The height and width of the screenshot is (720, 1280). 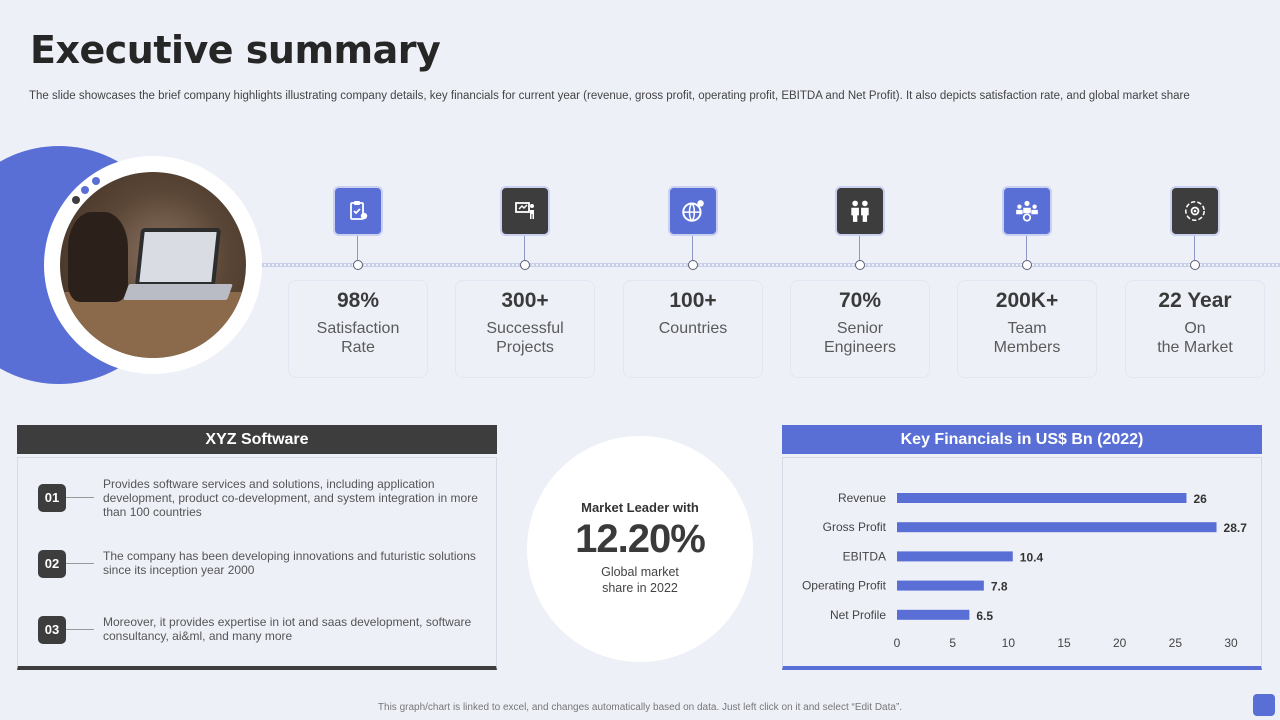 I want to click on bar-value-label: 7.8, so click(x=999, y=587).